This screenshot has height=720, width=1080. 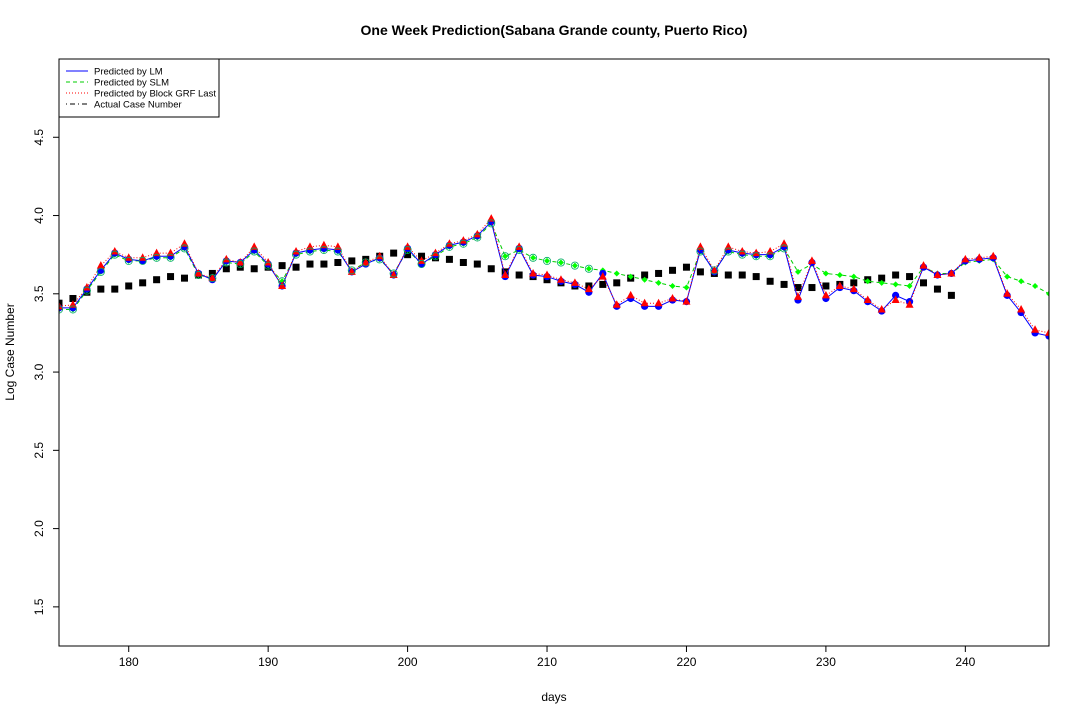 What do you see at coordinates (10, 351) in the screenshot?
I see `y-axis-label: Log Case Number` at bounding box center [10, 351].